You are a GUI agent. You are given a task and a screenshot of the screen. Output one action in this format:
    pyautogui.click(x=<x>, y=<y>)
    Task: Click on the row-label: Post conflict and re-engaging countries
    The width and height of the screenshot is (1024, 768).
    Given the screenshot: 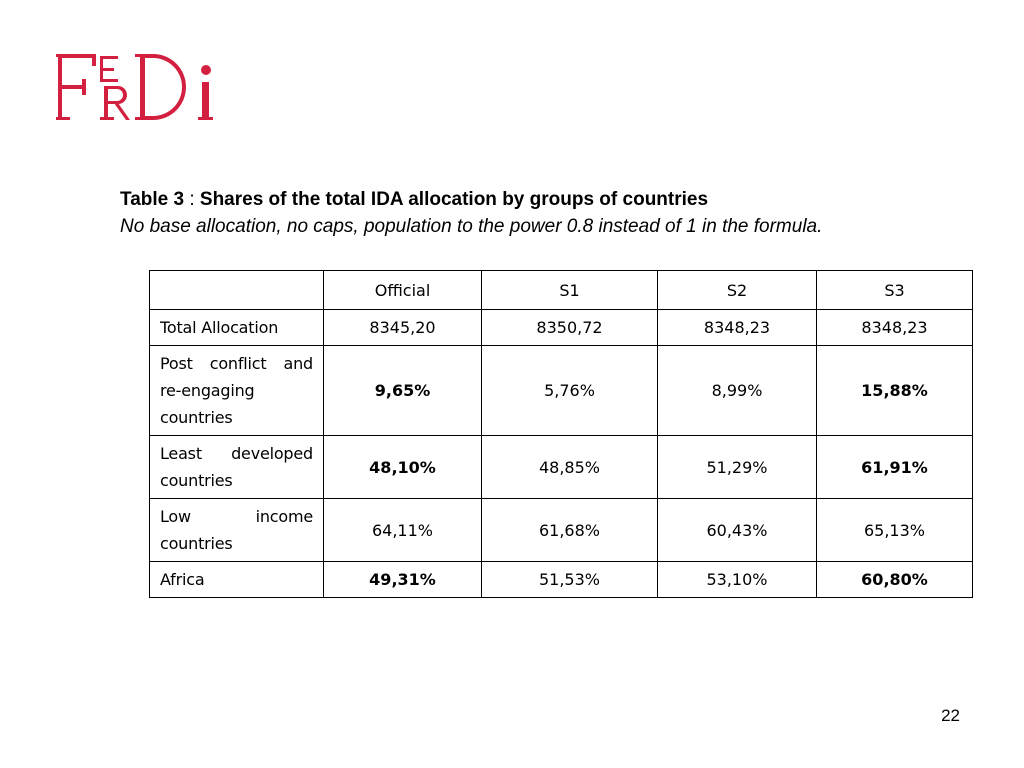 What is the action you would take?
    pyautogui.click(x=236, y=390)
    